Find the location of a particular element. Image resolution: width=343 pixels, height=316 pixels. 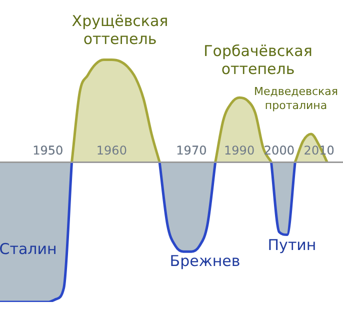

x-tick-label: 1970 is located at coordinates (191, 150).